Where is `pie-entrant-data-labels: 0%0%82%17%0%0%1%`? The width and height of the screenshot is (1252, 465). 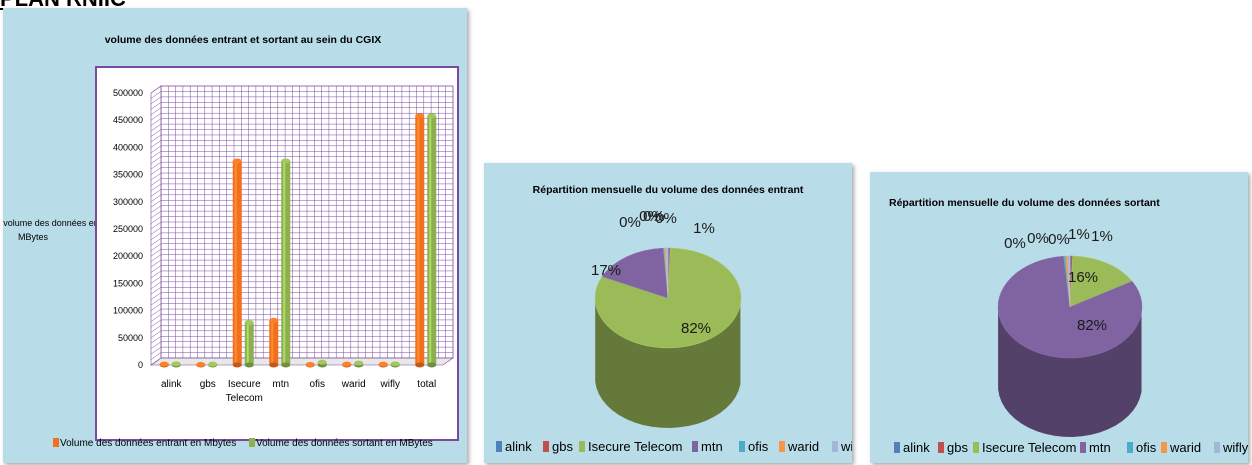
pie-entrant-data-labels: 0%0%82%17%0%0%1% is located at coordinates (653, 272).